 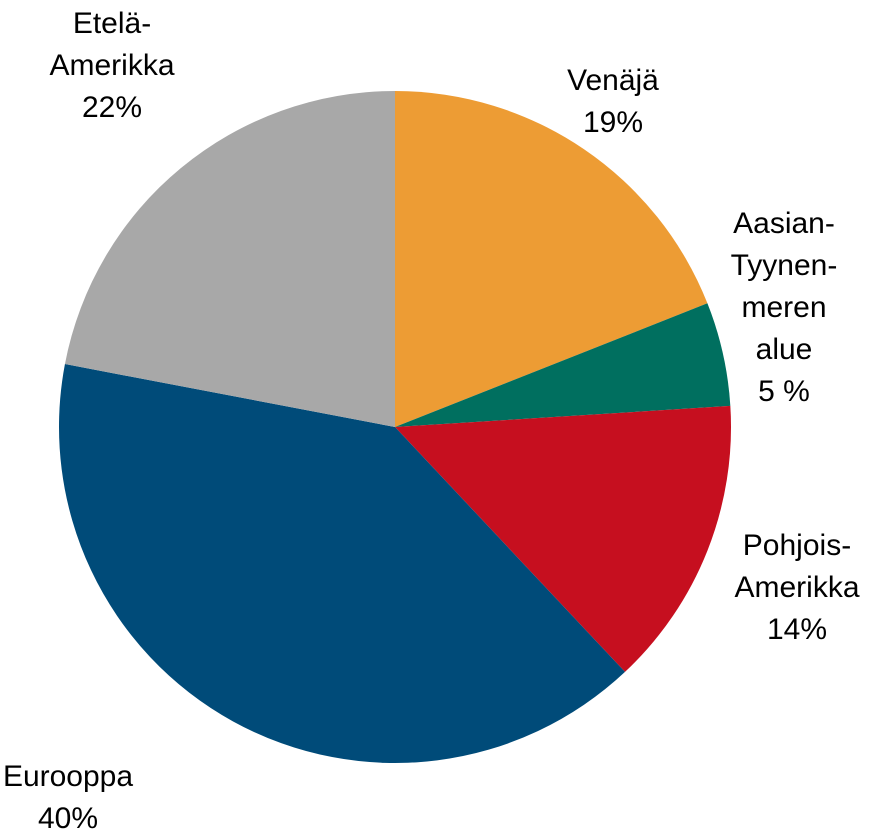 What do you see at coordinates (68, 818) in the screenshot?
I see `value-label: 40%` at bounding box center [68, 818].